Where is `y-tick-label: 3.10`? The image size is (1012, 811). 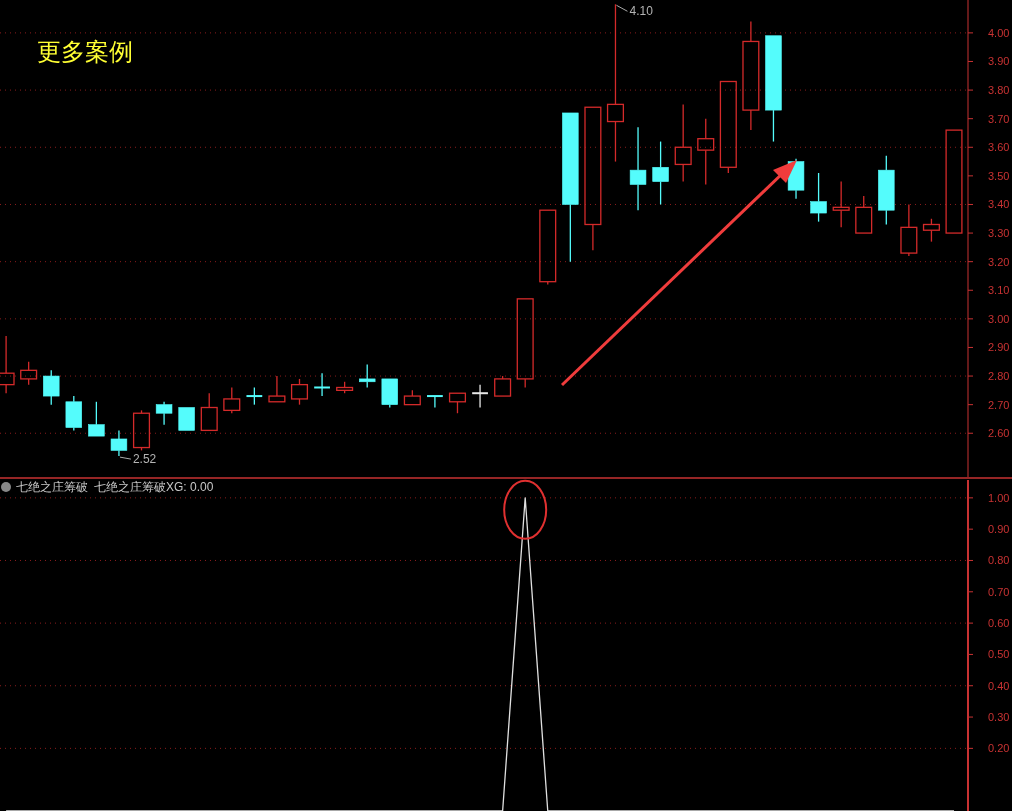
y-tick-label: 3.10 is located at coordinates (999, 290).